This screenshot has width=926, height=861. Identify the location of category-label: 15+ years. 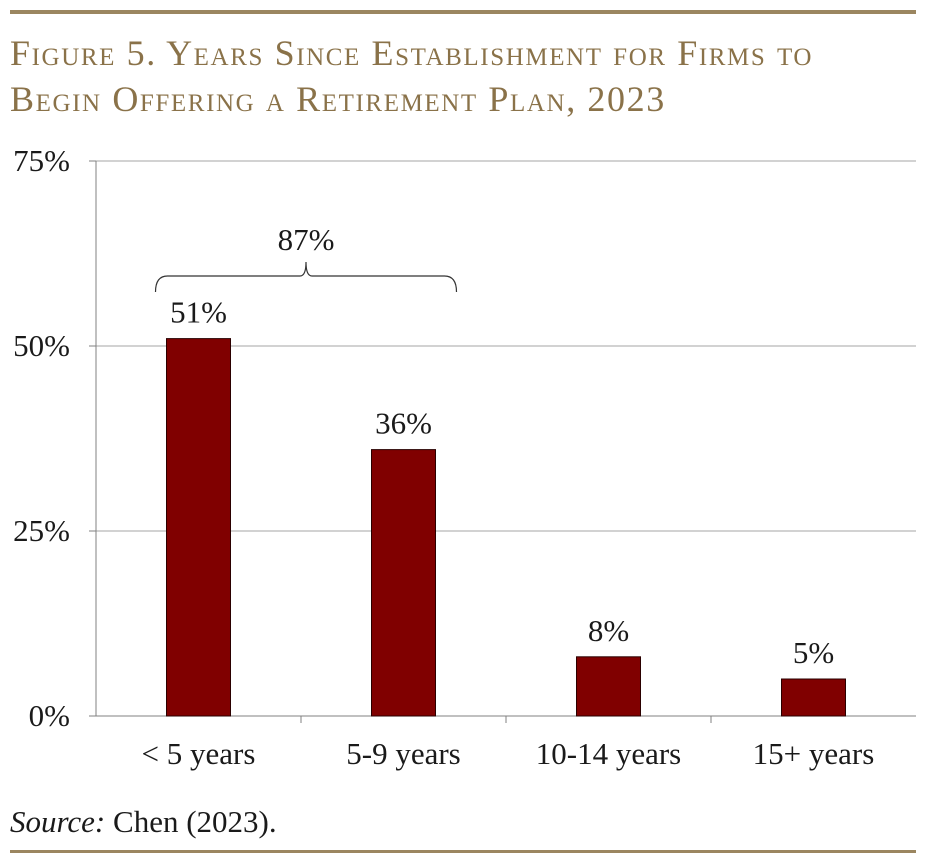
(814, 753).